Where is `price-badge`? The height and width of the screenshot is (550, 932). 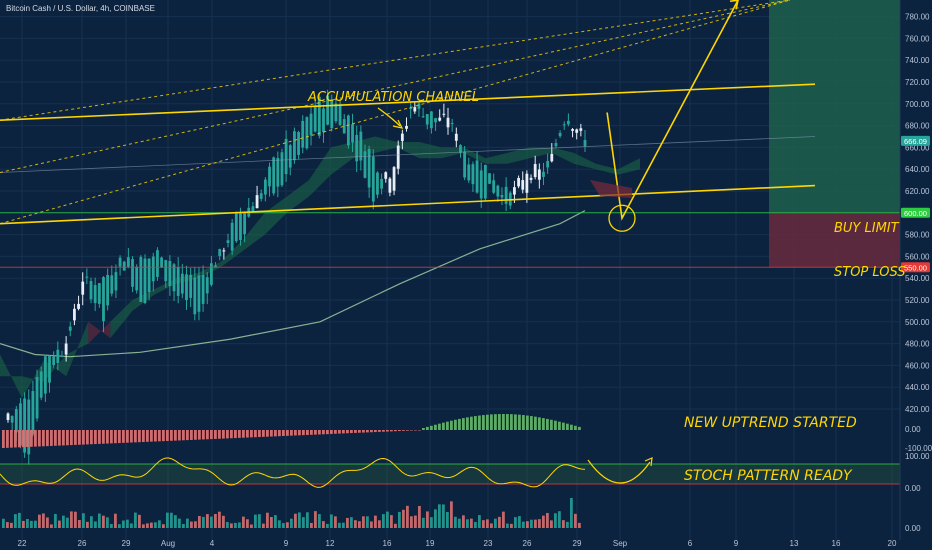
price-badge is located at coordinates (915, 212).